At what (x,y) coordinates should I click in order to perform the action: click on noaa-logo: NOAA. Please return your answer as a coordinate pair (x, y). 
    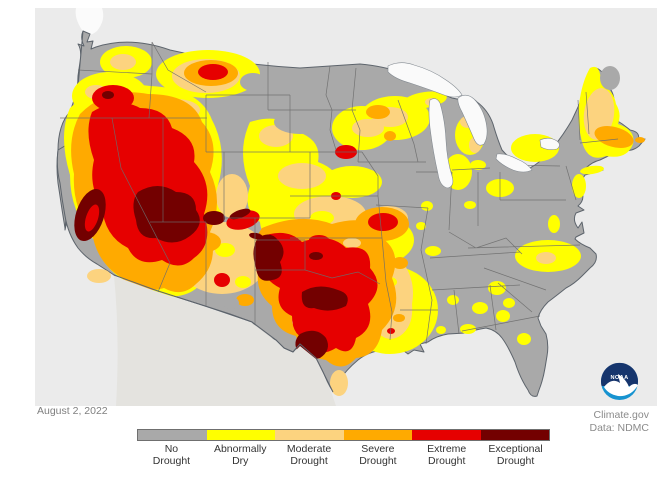
    Looking at the image, I should click on (619, 381).